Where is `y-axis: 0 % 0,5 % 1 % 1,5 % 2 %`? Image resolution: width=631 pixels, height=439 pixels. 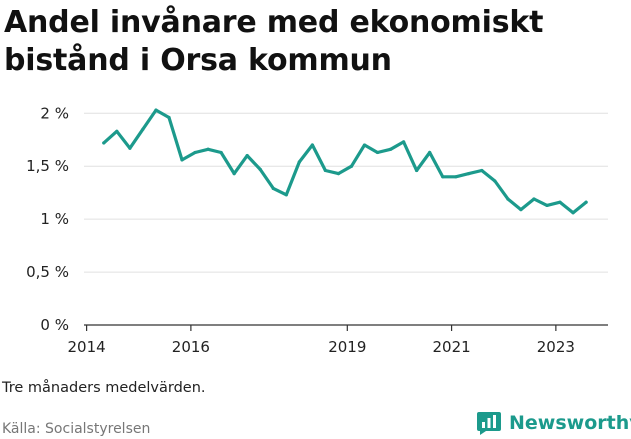 y-axis: 0 % 0,5 % 1 % 1,5 % 2 % is located at coordinates (47, 219).